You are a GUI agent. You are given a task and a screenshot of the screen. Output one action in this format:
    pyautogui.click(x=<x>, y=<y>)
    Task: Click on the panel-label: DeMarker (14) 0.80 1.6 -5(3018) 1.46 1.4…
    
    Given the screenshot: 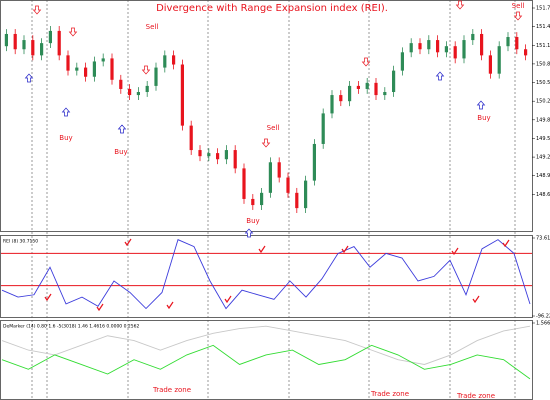 What is the action you would take?
    pyautogui.click(x=71, y=327)
    